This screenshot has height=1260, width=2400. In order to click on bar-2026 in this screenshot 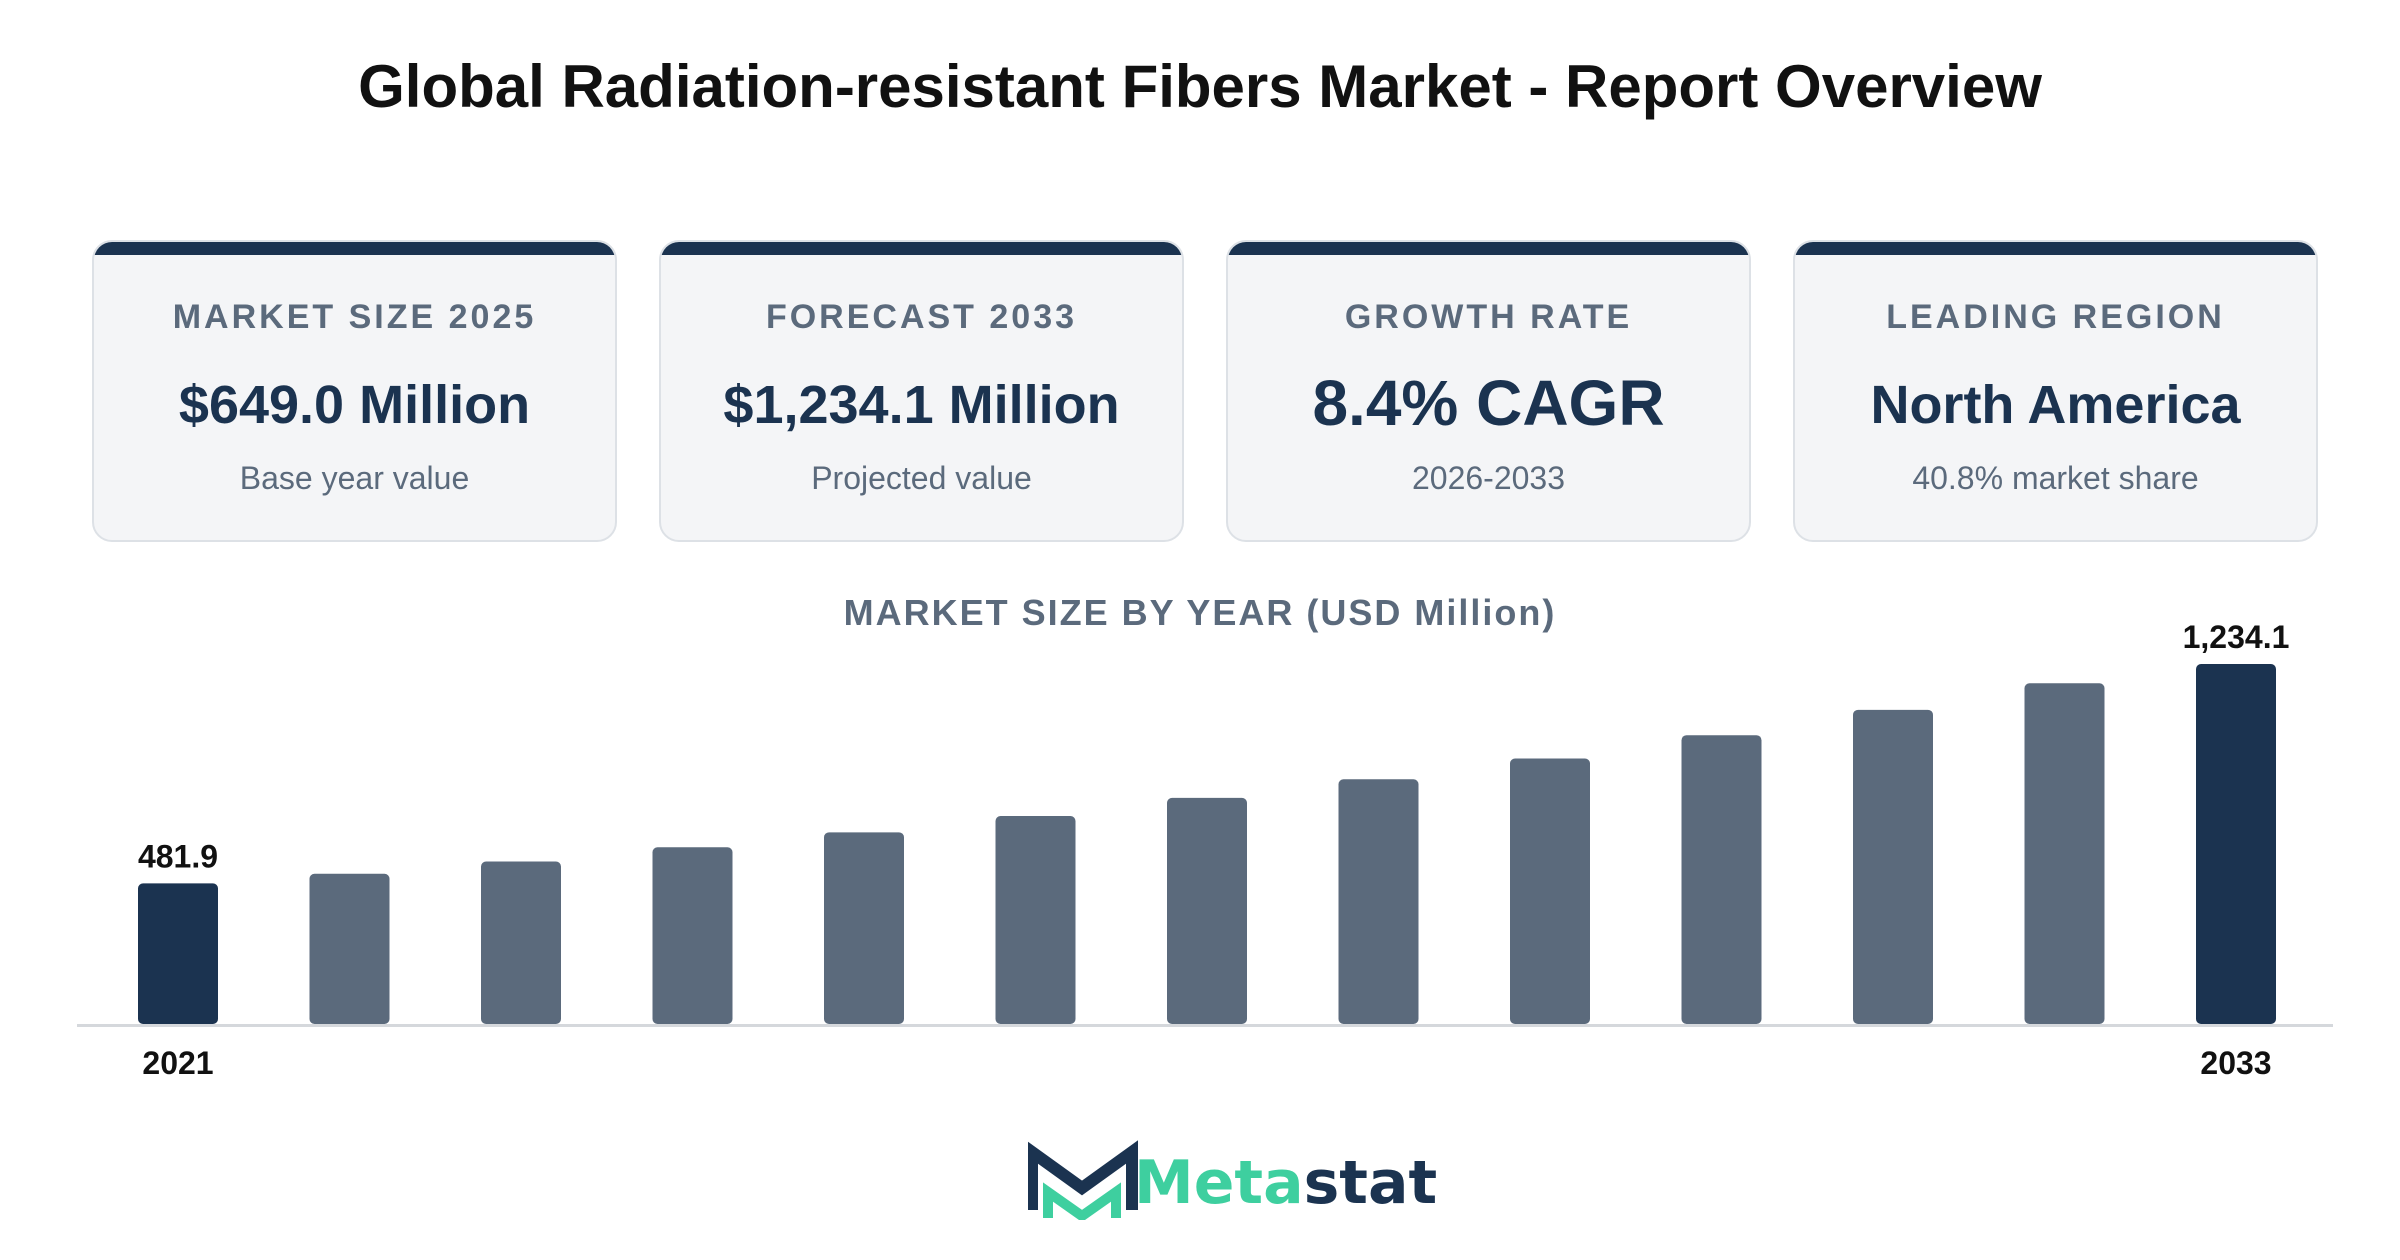, I will do `click(1035, 920)`.